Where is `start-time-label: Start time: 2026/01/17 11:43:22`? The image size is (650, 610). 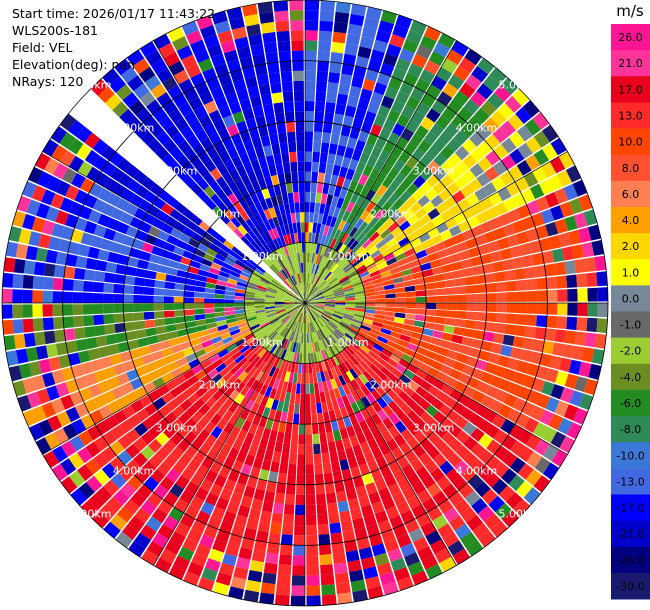 start-time-label: Start time: 2026/01/17 11:43:22 is located at coordinates (113, 13).